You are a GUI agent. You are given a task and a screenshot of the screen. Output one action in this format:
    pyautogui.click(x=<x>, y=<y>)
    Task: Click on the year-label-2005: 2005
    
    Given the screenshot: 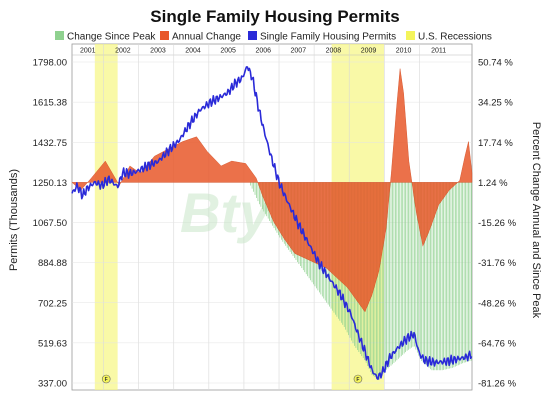 What is the action you would take?
    pyautogui.click(x=228, y=51)
    